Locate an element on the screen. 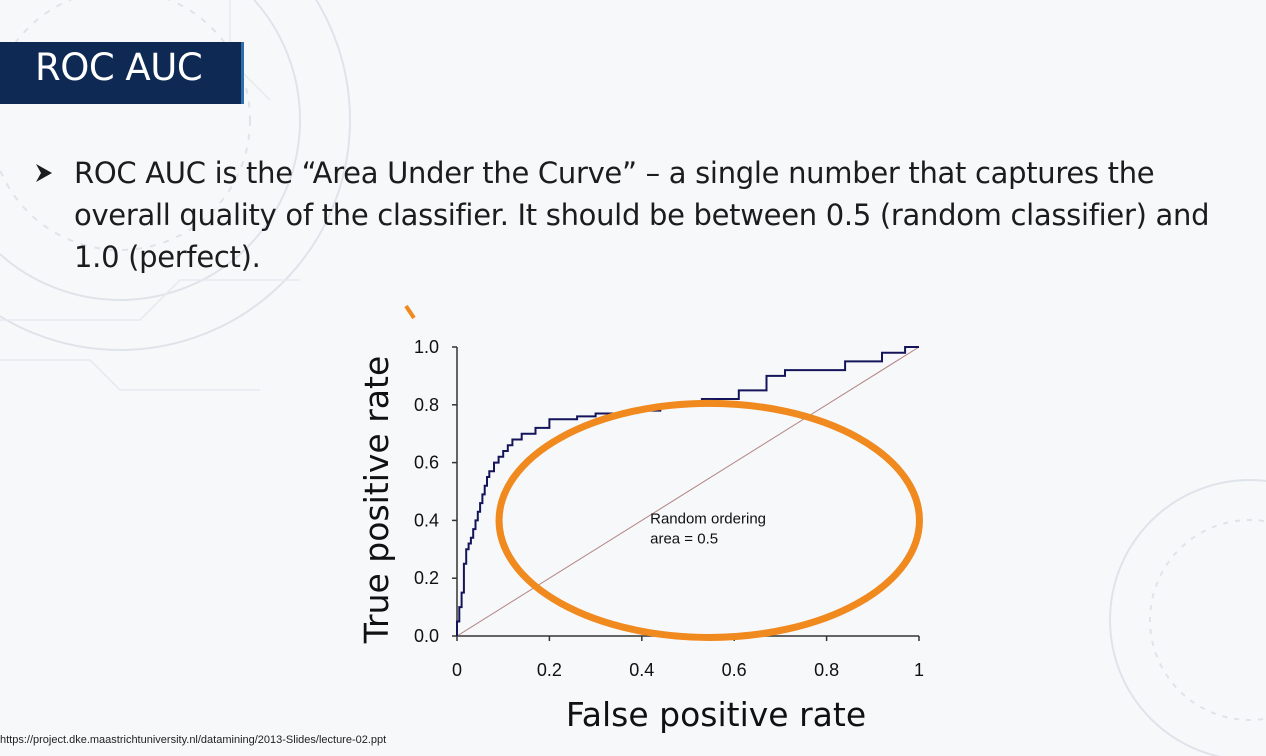 The width and height of the screenshot is (1266, 756). x-tick-label: 0 is located at coordinates (457, 670).